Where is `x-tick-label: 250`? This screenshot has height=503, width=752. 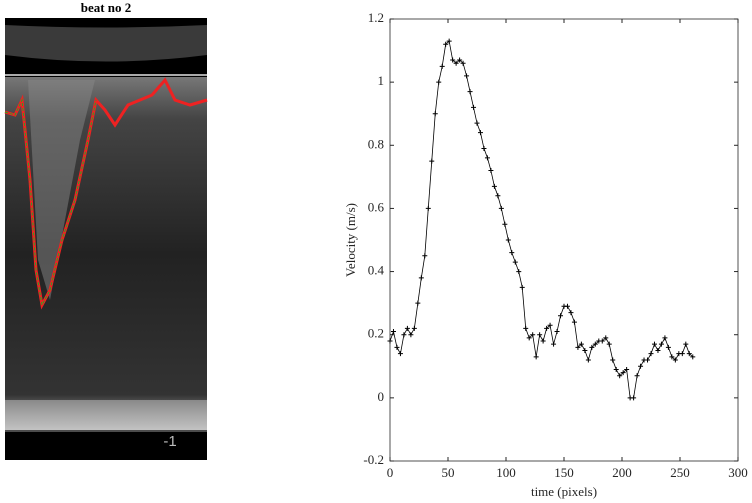 x-tick-label: 250 is located at coordinates (680, 472).